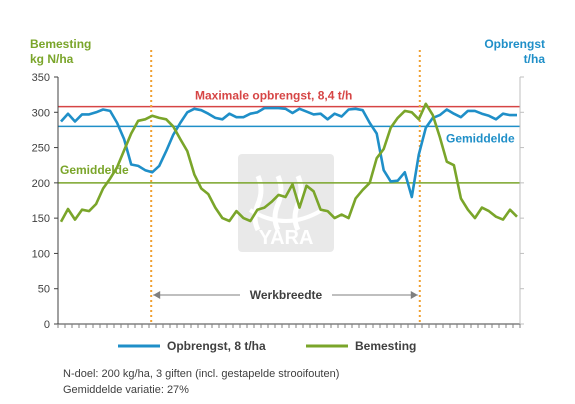 The height and width of the screenshot is (404, 575). Describe the element at coordinates (514, 44) in the screenshot. I see `right-axis-title-line1: Opbrengst` at that location.